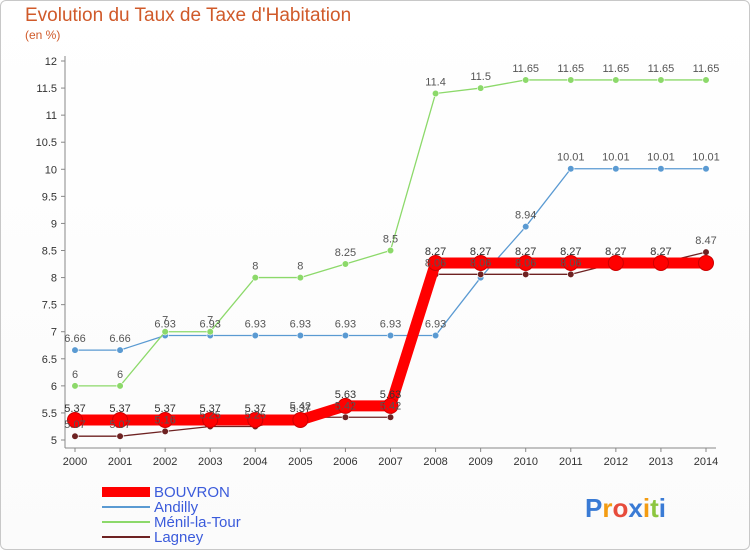 This screenshot has height=550, width=750. What do you see at coordinates (345, 395) in the screenshot?
I see `data-label: 5.63` at bounding box center [345, 395].